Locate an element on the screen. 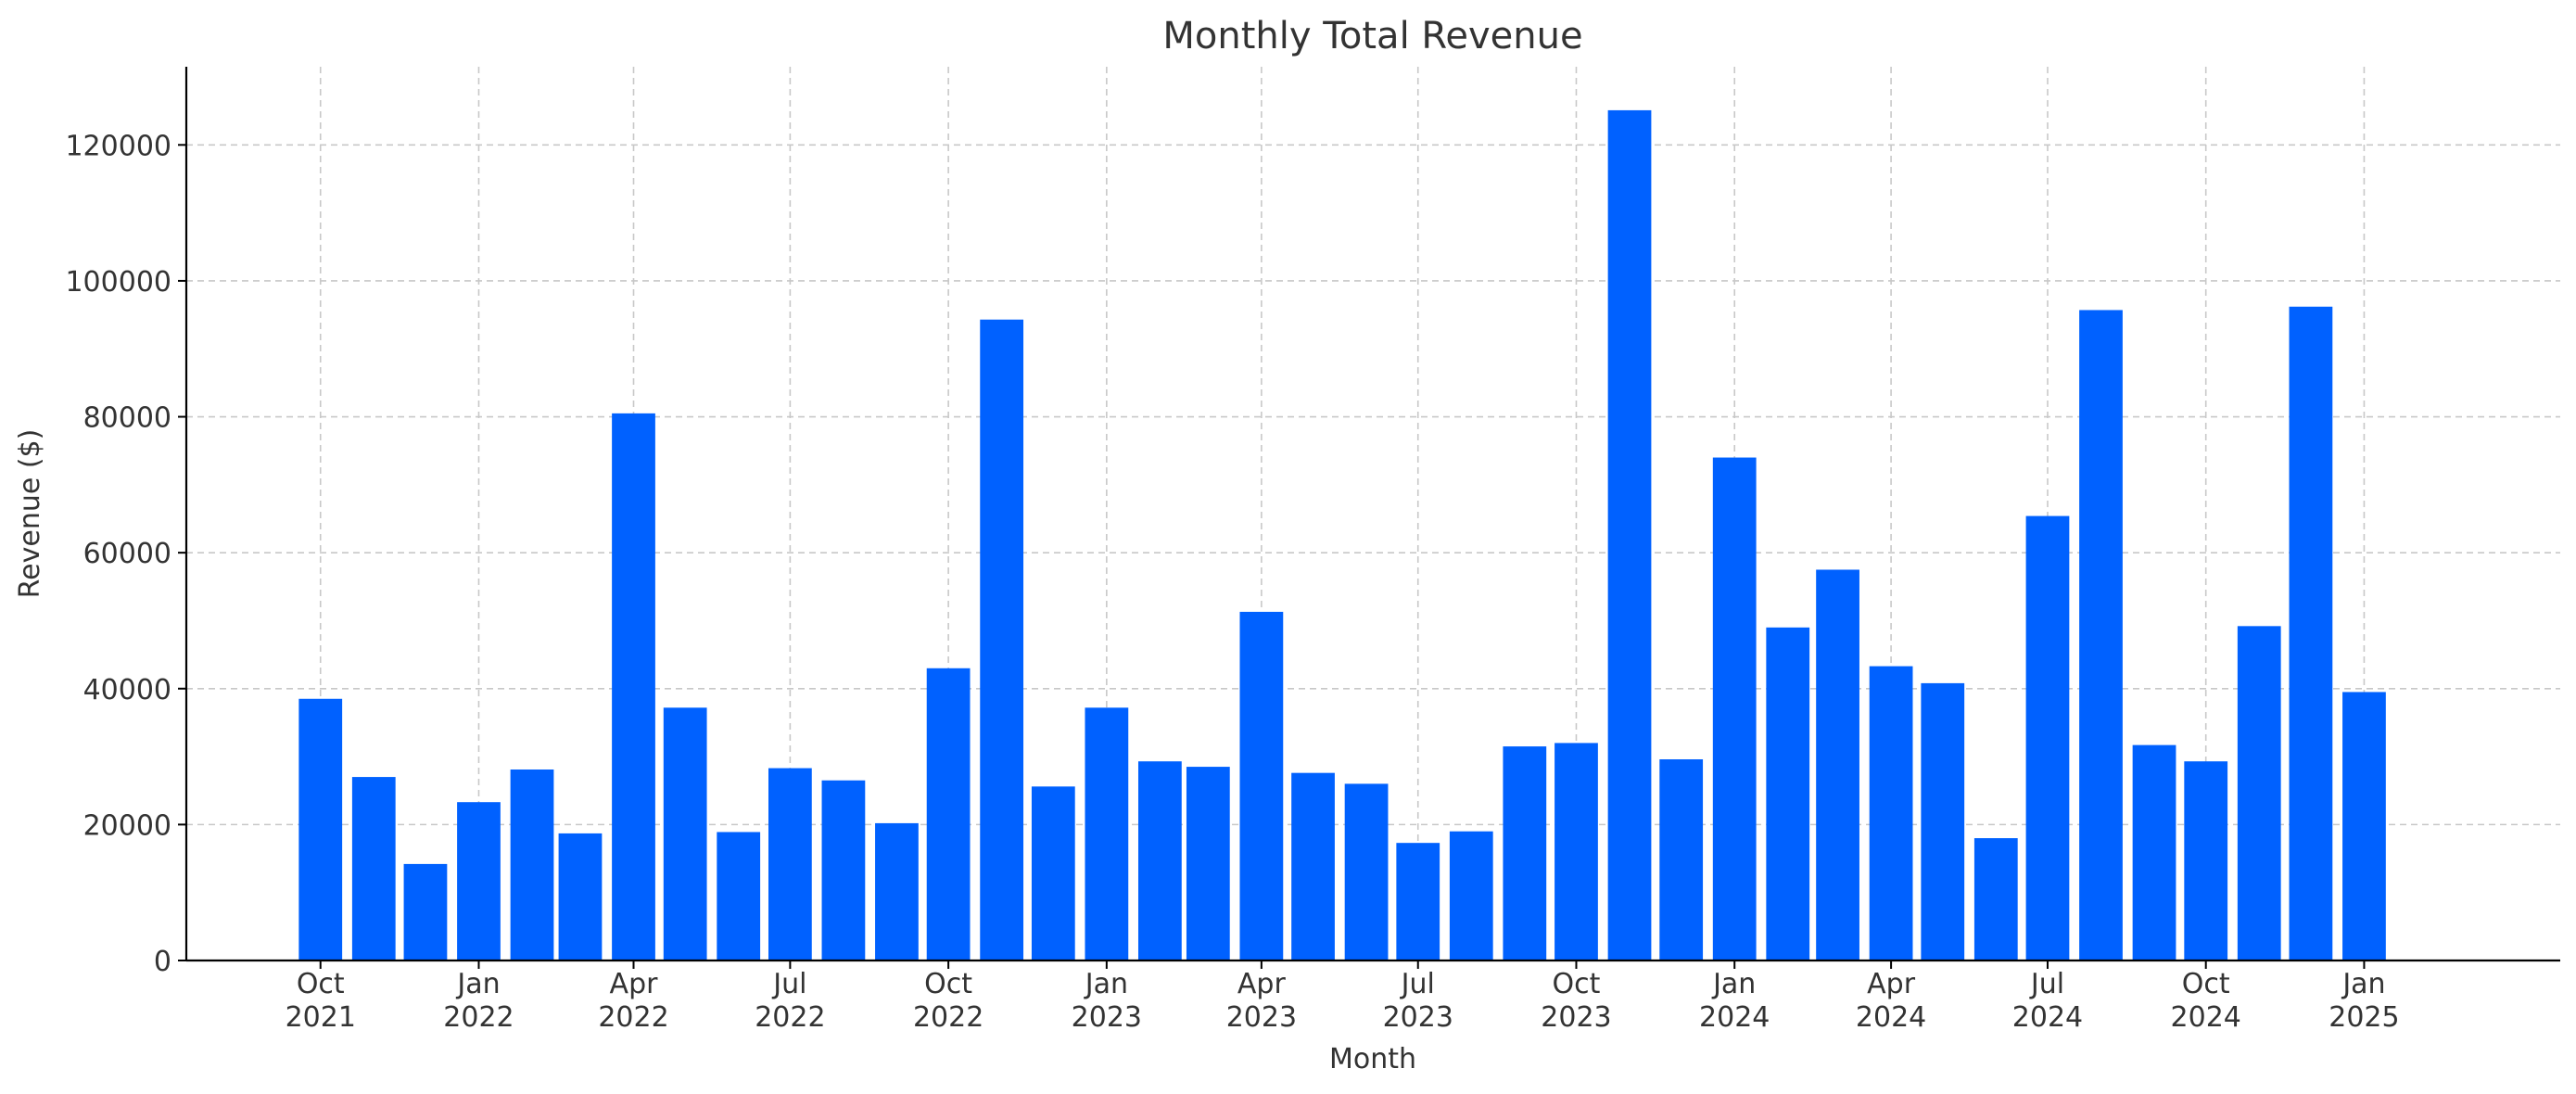 This screenshot has height=1094, width=2576. y-tick-label: 80000 is located at coordinates (127, 418).